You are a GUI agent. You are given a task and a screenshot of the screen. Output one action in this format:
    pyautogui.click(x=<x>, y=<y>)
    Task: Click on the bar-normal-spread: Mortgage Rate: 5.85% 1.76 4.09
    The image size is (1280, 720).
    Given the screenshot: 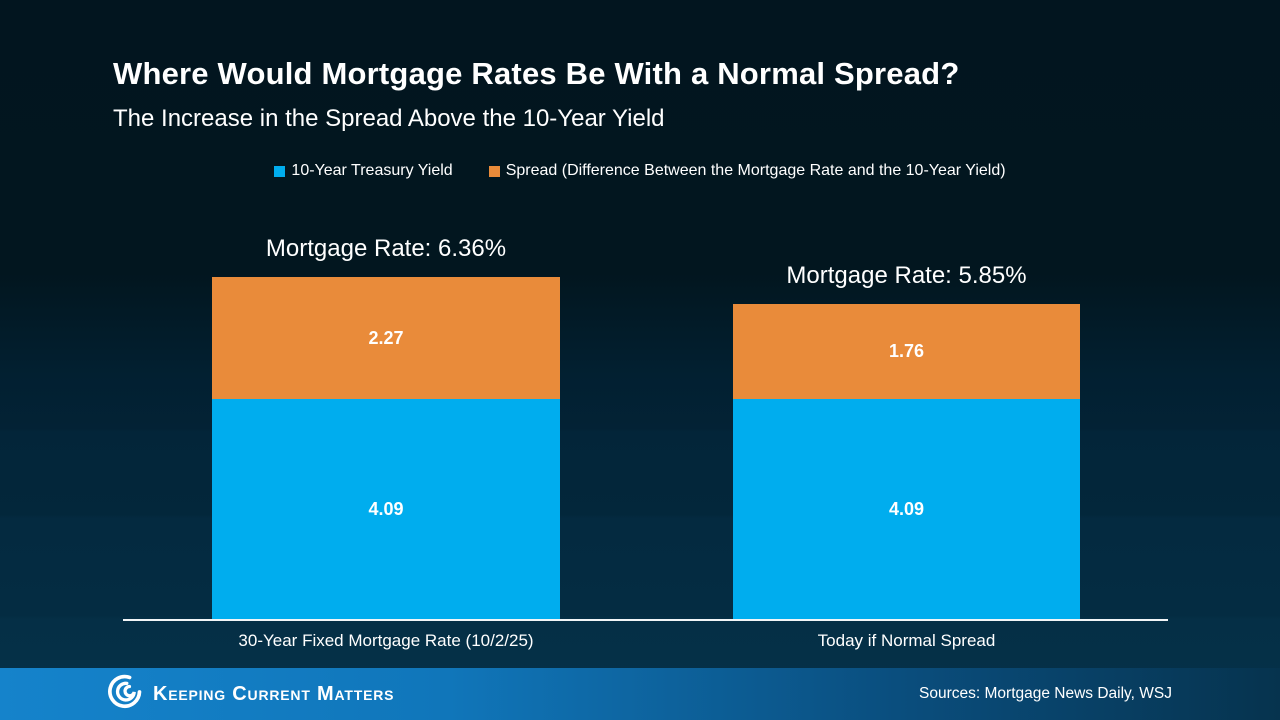 What is the action you would take?
    pyautogui.click(x=906, y=440)
    